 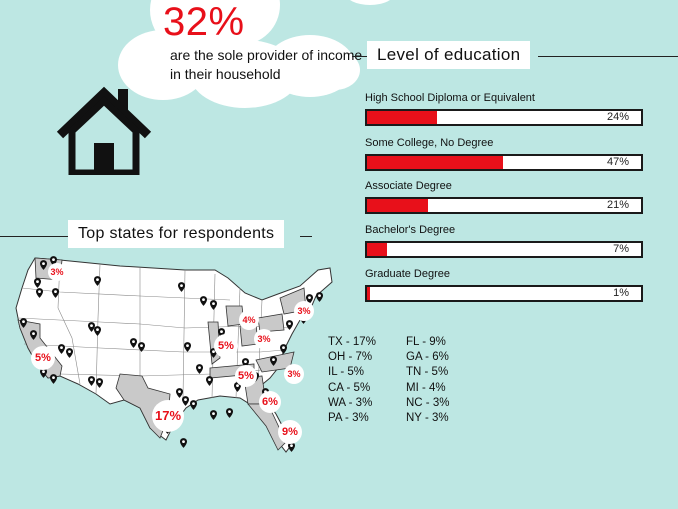 What do you see at coordinates (504, 249) in the screenshot?
I see `education-bar: 7%` at bounding box center [504, 249].